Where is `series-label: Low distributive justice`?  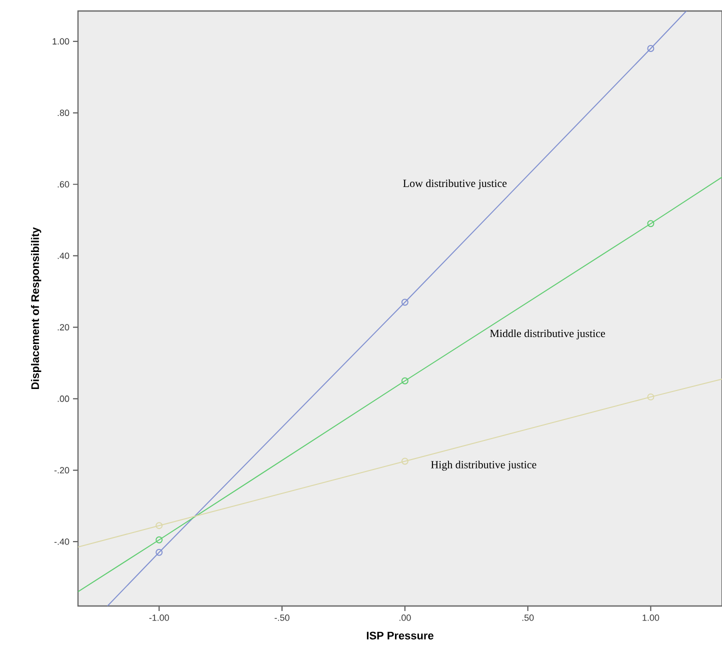
series-label: Low distributive justice is located at coordinates (455, 184).